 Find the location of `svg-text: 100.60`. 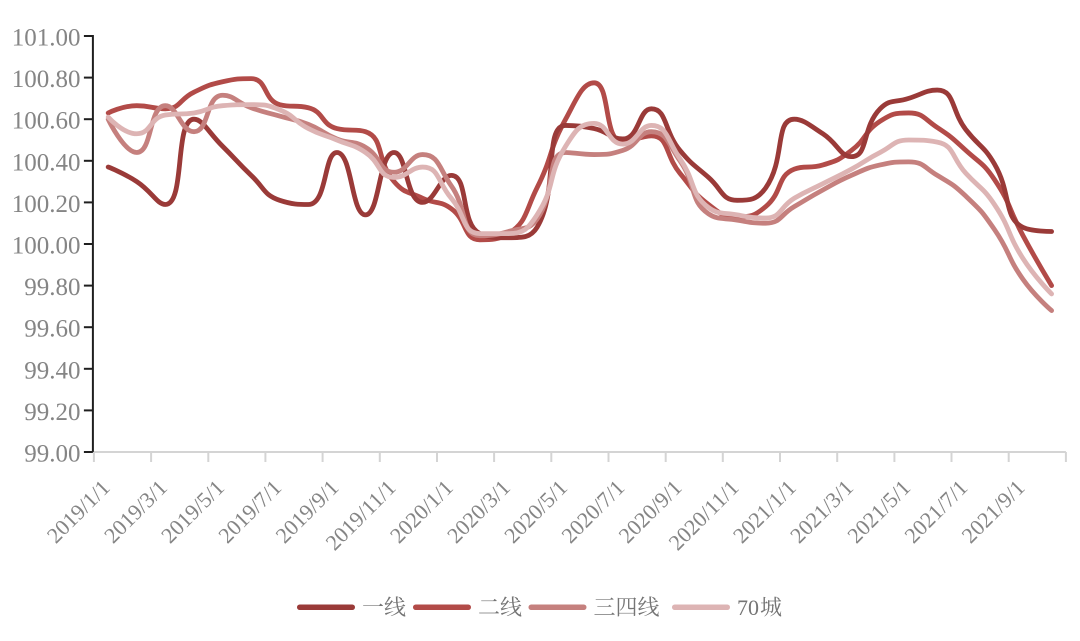

svg-text: 100.60 is located at coordinates (46, 121).